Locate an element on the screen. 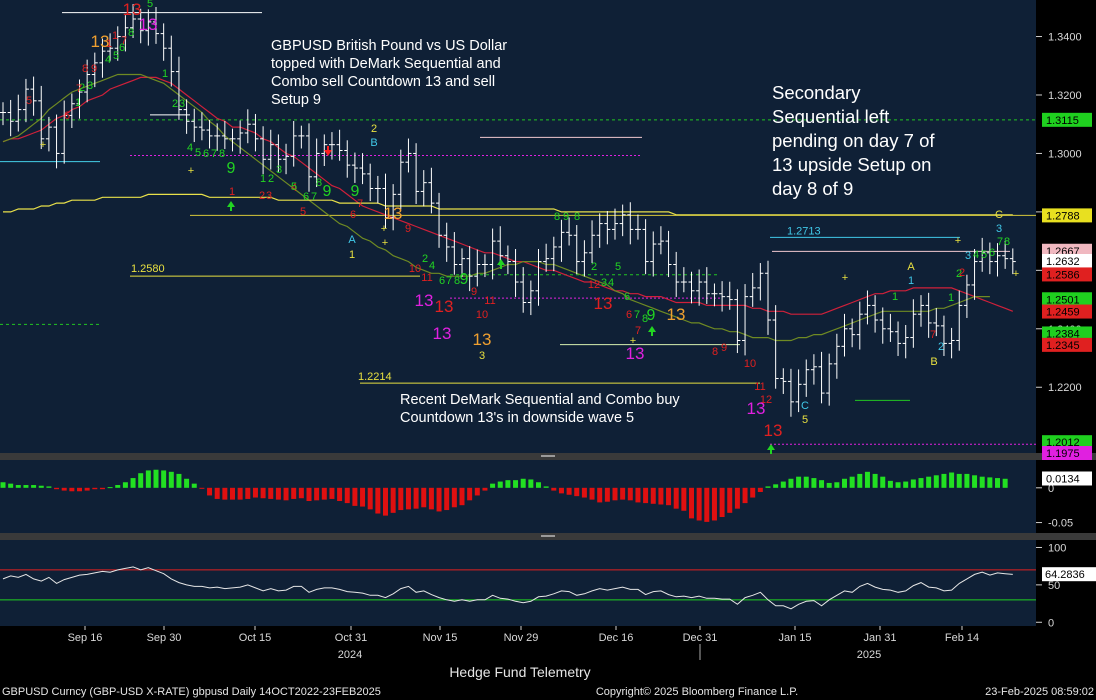 The width and height of the screenshot is (1096, 700). demark-count: 6 is located at coordinates (206, 154).